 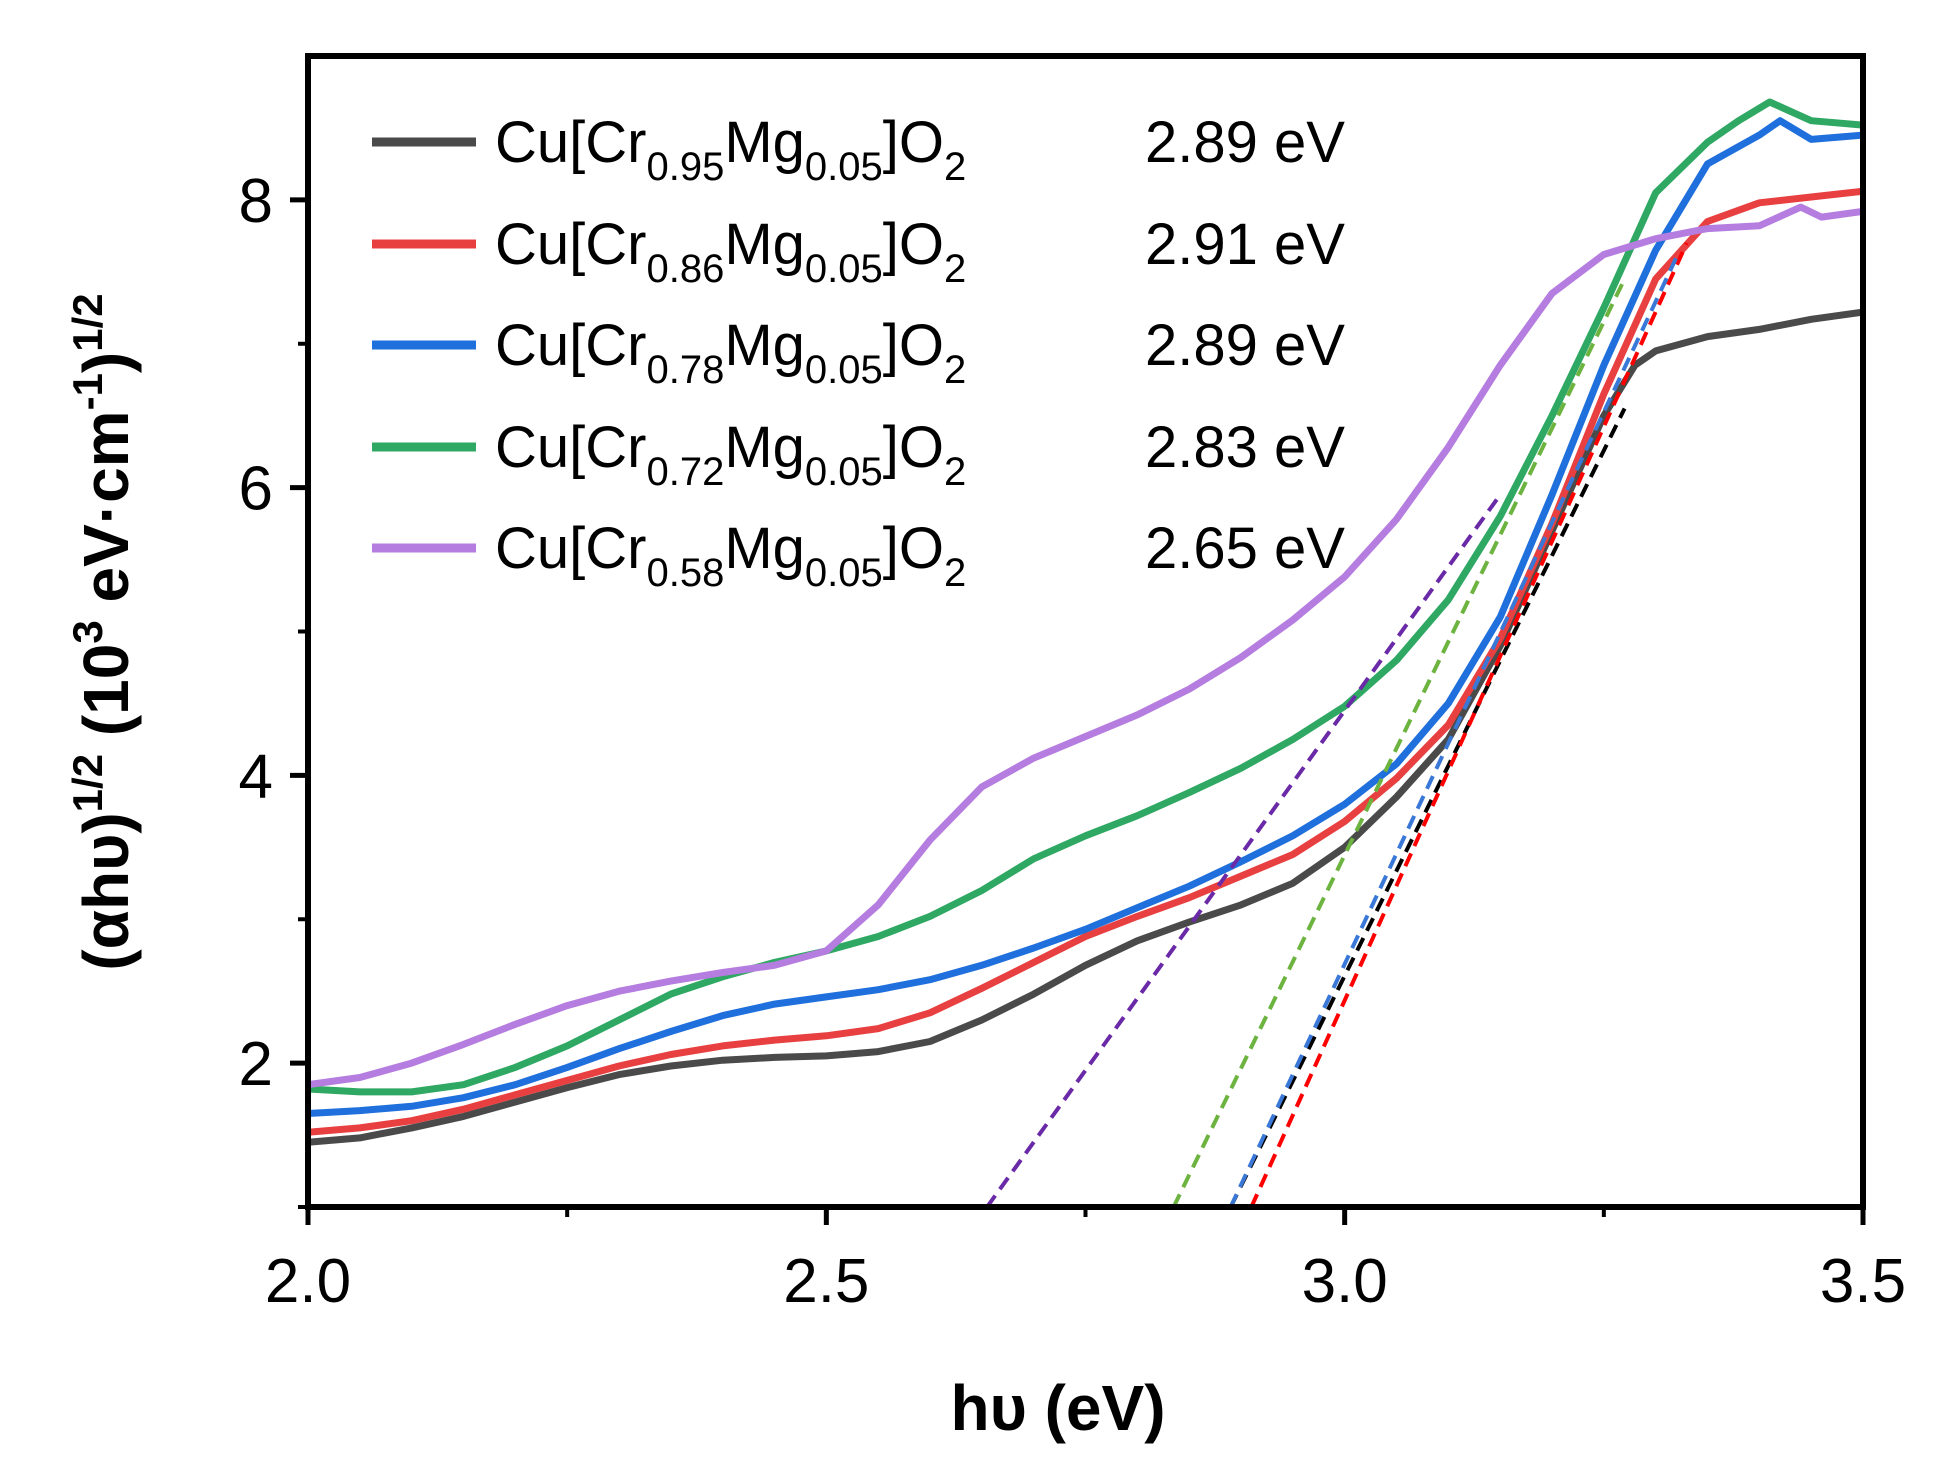 What do you see at coordinates (106, 515) in the screenshot?
I see `y-title-unit: eV·cm` at bounding box center [106, 515].